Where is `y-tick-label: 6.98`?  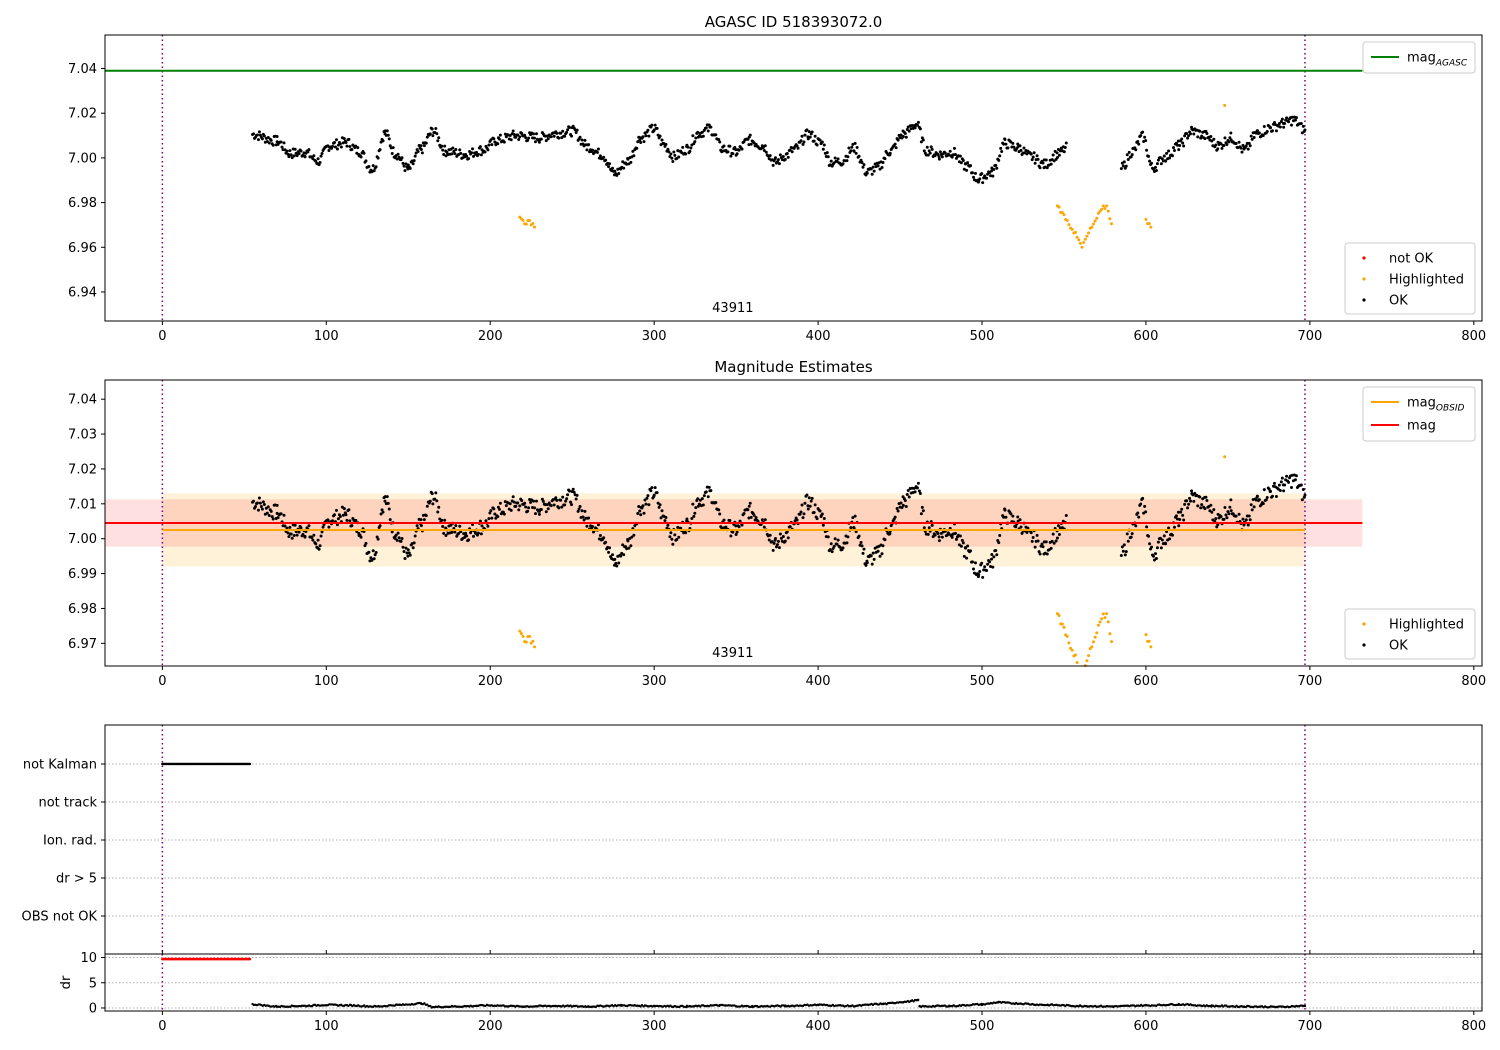
y-tick-label: 6.98 is located at coordinates (82, 203).